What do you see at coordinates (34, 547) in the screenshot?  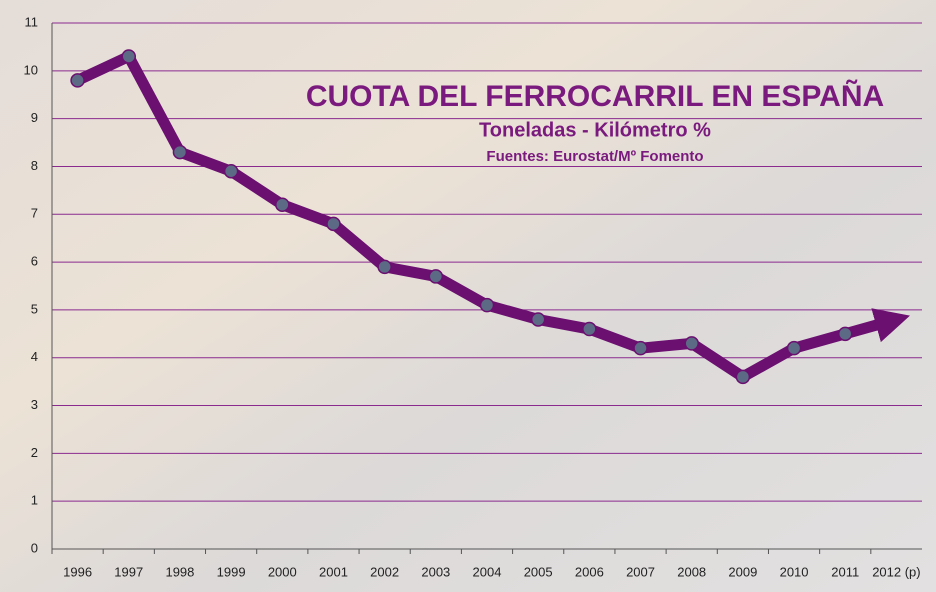 I see `y-tick-label: 0` at bounding box center [34, 547].